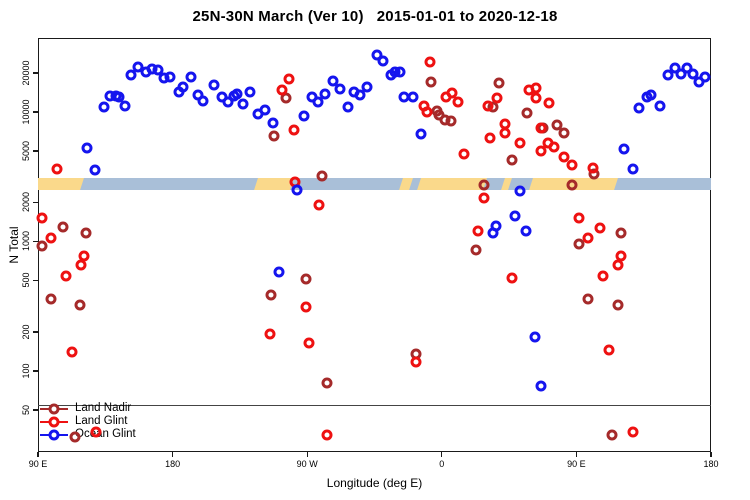 The image size is (750, 500). I want to click on y-tick-label: 500, so click(26, 280).